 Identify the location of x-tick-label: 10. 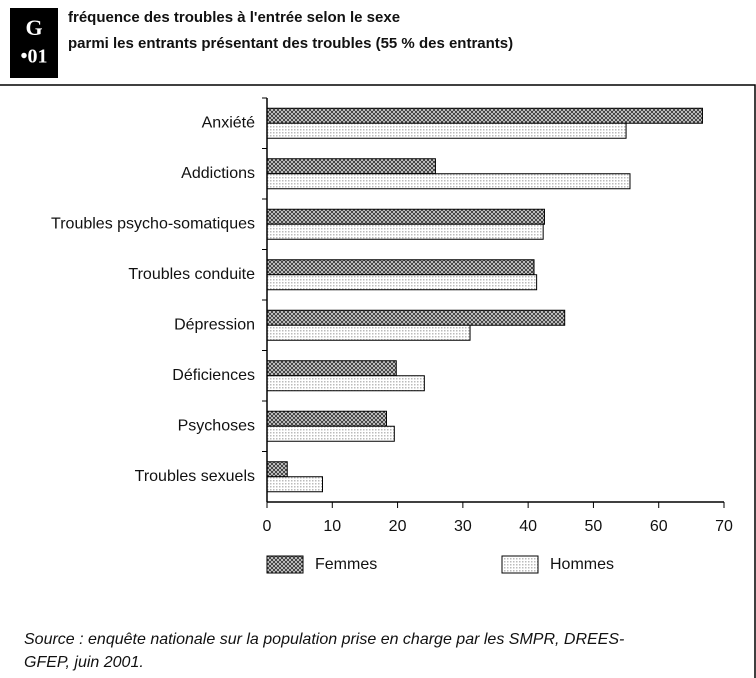
(332, 526).